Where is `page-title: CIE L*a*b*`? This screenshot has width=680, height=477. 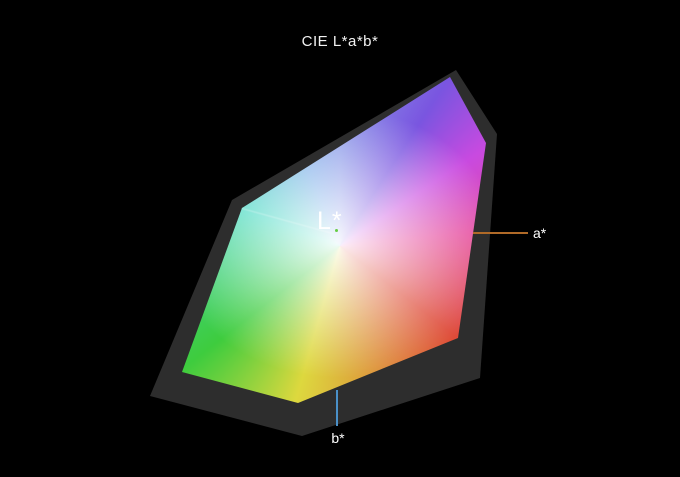 page-title: CIE L*a*b* is located at coordinates (340, 41).